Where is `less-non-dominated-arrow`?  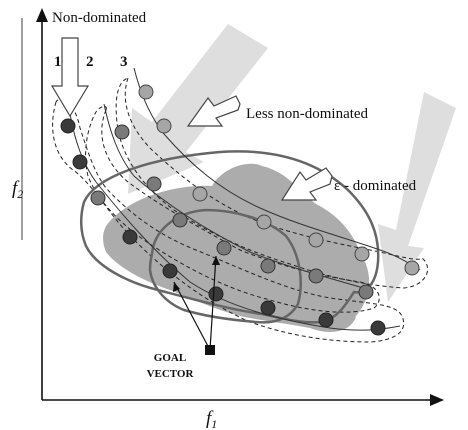
less-non-dominated-arrow is located at coordinates (213, 111).